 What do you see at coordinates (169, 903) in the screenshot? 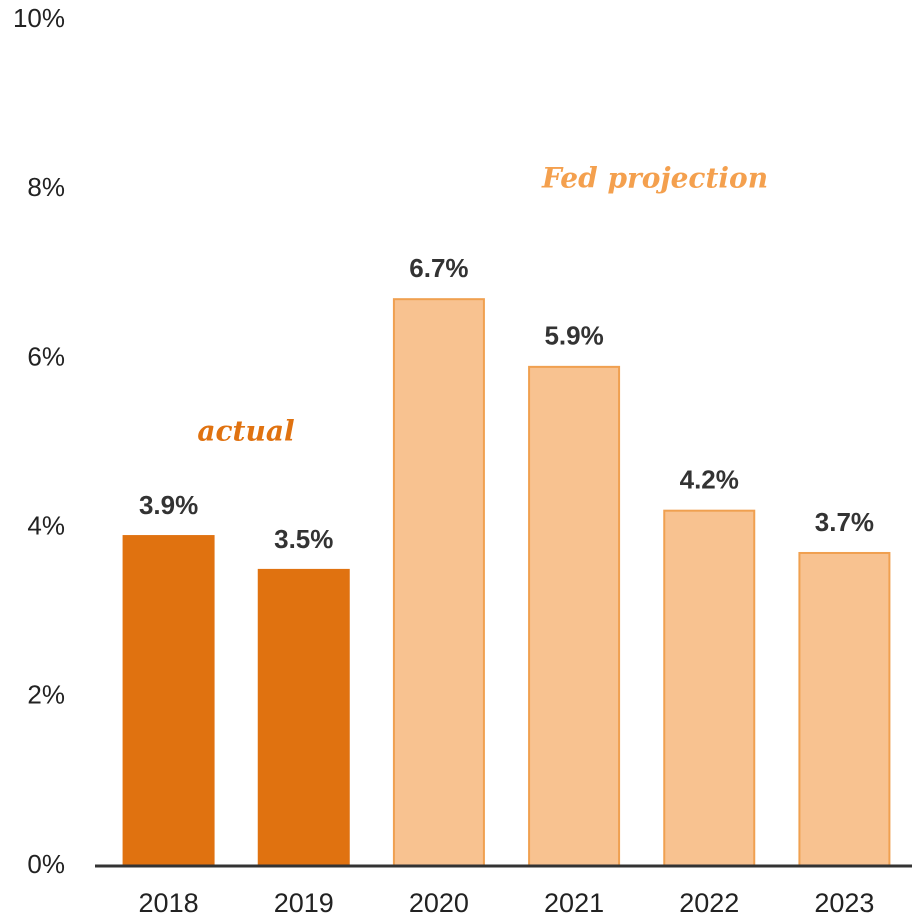
I see `x-tick-label: 2018` at bounding box center [169, 903].